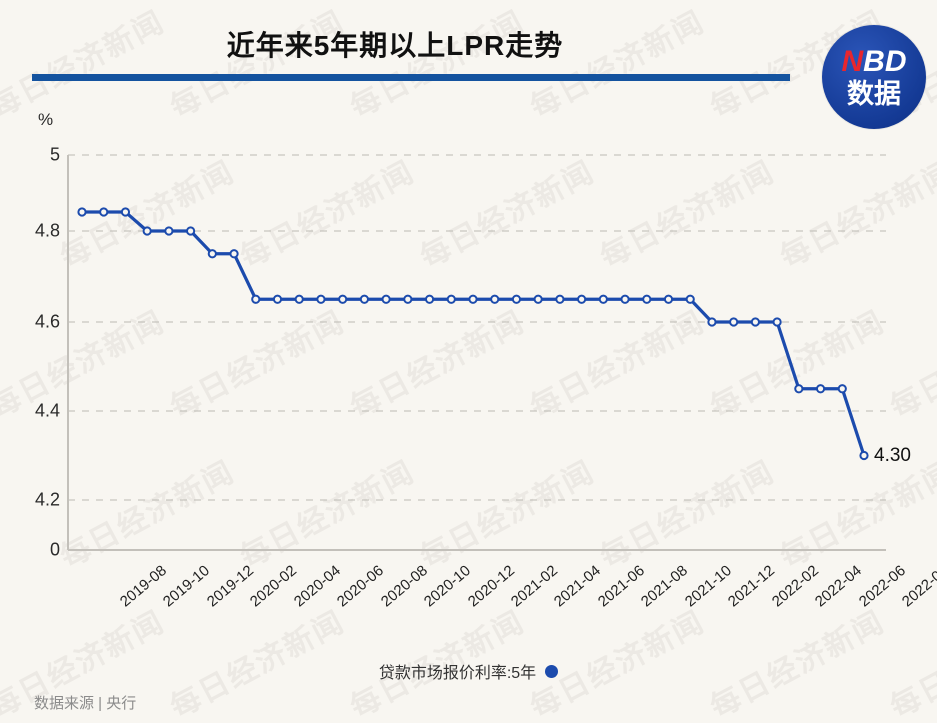 The height and width of the screenshot is (723, 937). Describe the element at coordinates (85, 703) in the screenshot. I see `data-source-note: 数据来源 | 央行` at that location.